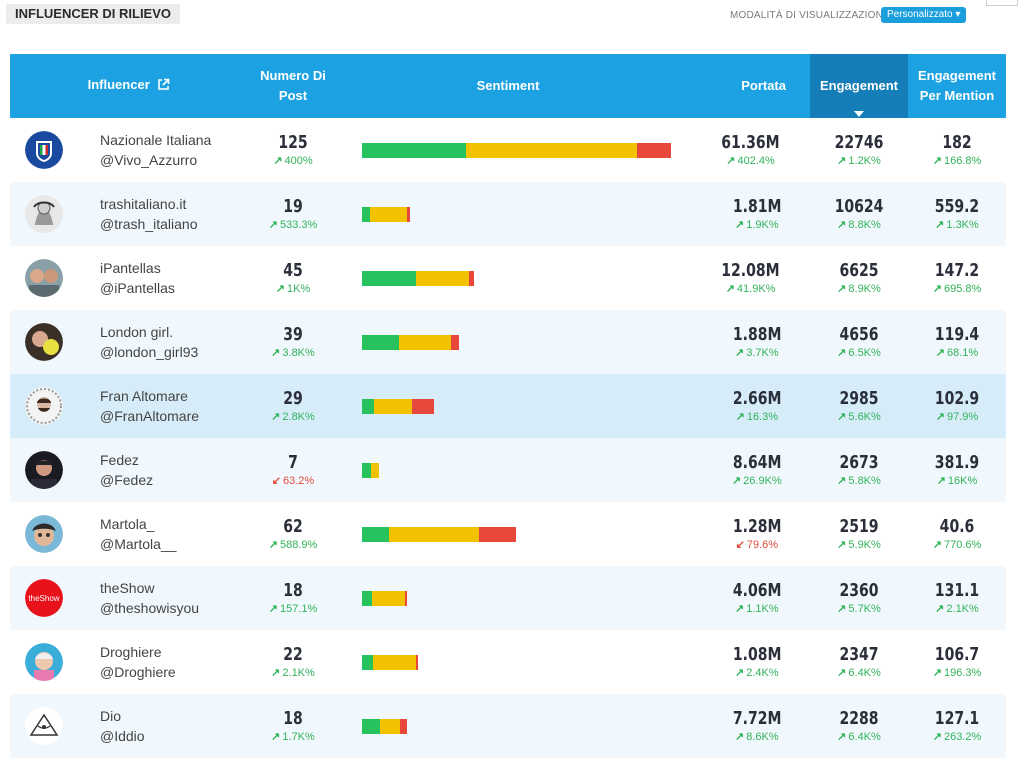 This screenshot has height=764, width=1024. I want to click on influencer-name: Dio, so click(111, 715).